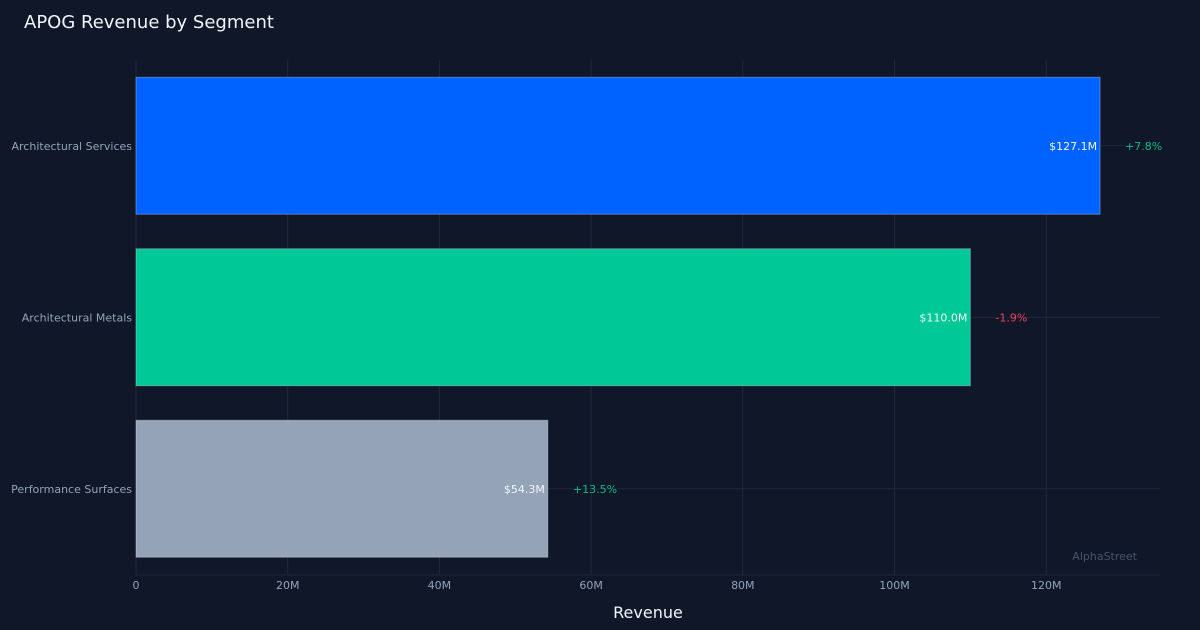 The width and height of the screenshot is (1200, 630). What do you see at coordinates (1104, 556) in the screenshot?
I see `watermark: AlphaStreet` at bounding box center [1104, 556].